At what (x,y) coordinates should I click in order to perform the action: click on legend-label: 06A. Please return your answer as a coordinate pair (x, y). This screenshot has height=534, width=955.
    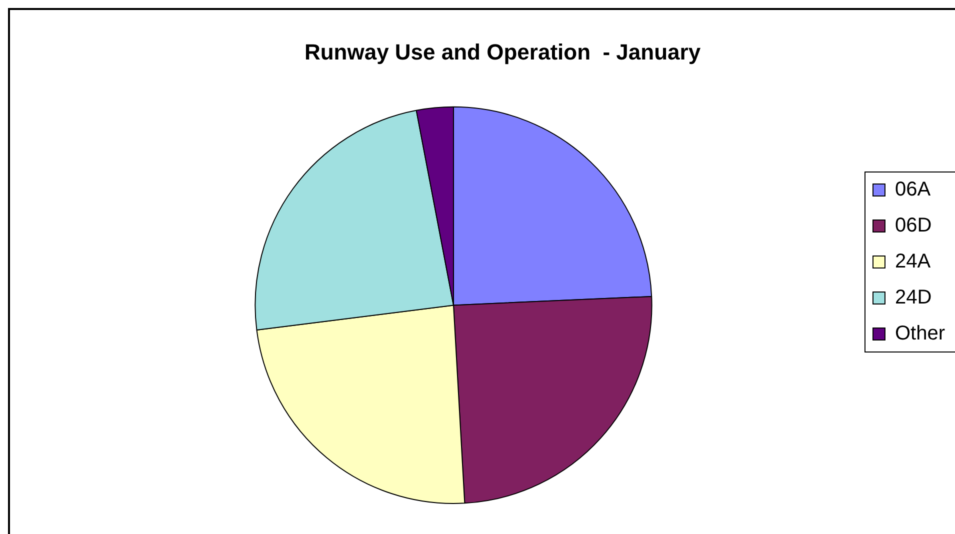
    Looking at the image, I should click on (913, 189).